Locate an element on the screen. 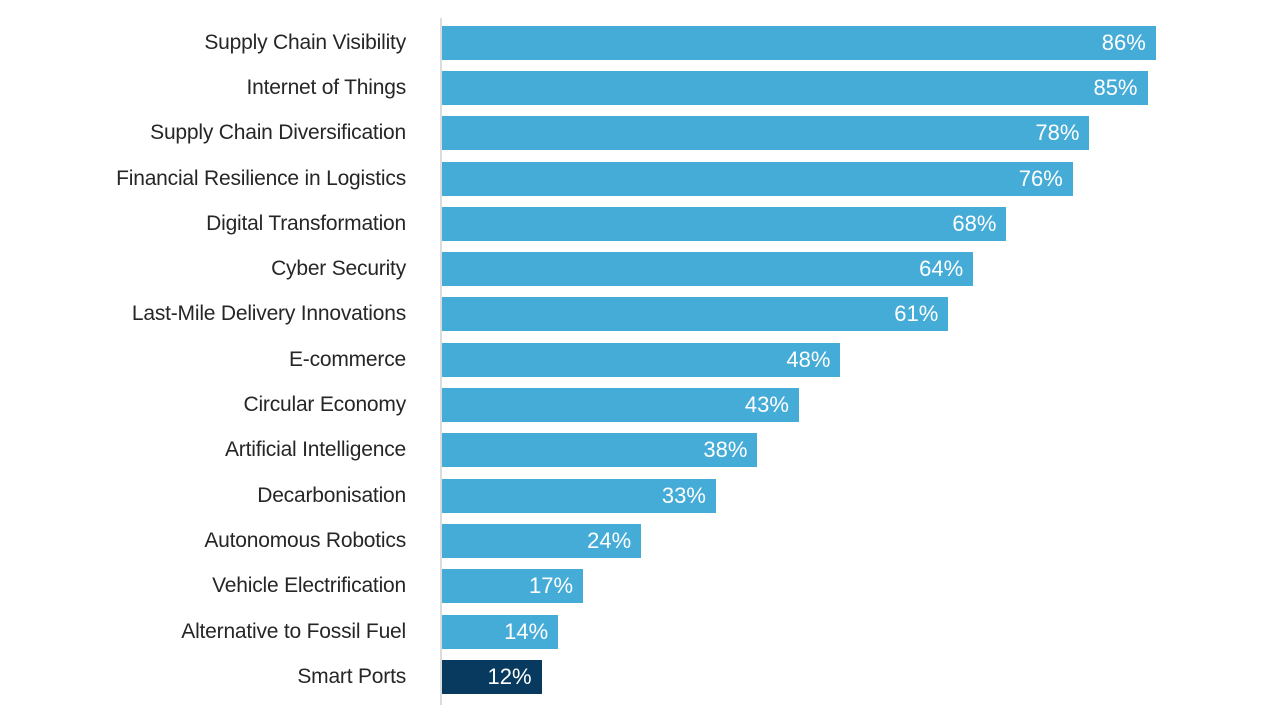 The image size is (1280, 720). bar: 48% is located at coordinates (641, 359).